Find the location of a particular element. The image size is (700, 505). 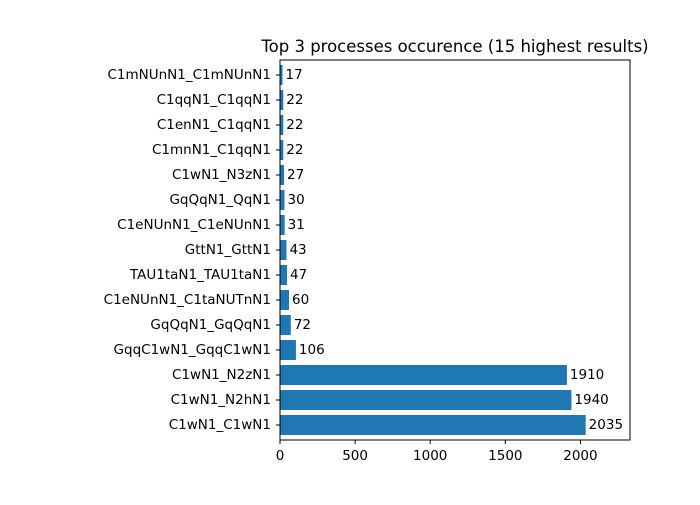

category-label-C1qqN1_C1qqN1: C1qqN1_C1qqN1 is located at coordinates (214, 100).